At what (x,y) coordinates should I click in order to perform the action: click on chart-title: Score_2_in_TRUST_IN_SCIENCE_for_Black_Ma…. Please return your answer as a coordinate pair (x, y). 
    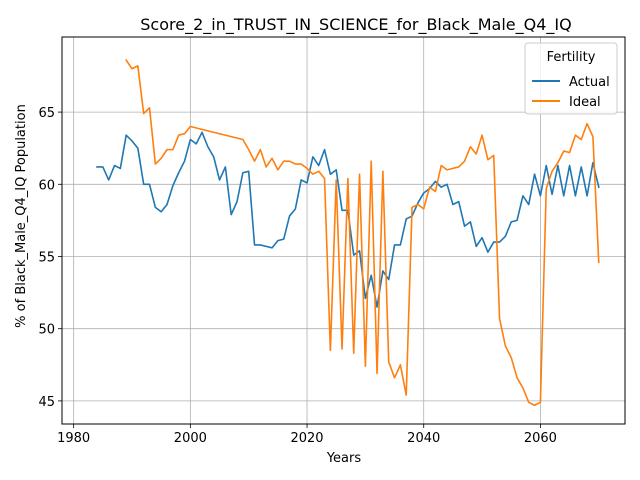
    Looking at the image, I should click on (355, 25).